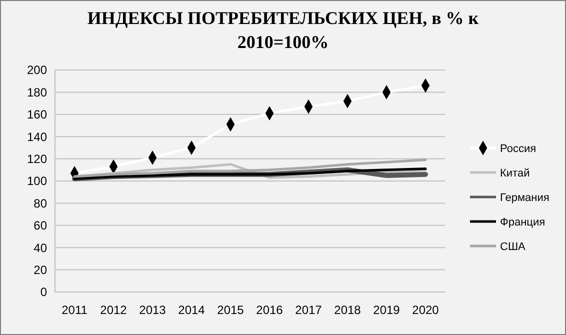 This screenshot has width=566, height=335. I want to click on x-tick-label: 2013, so click(152, 310).